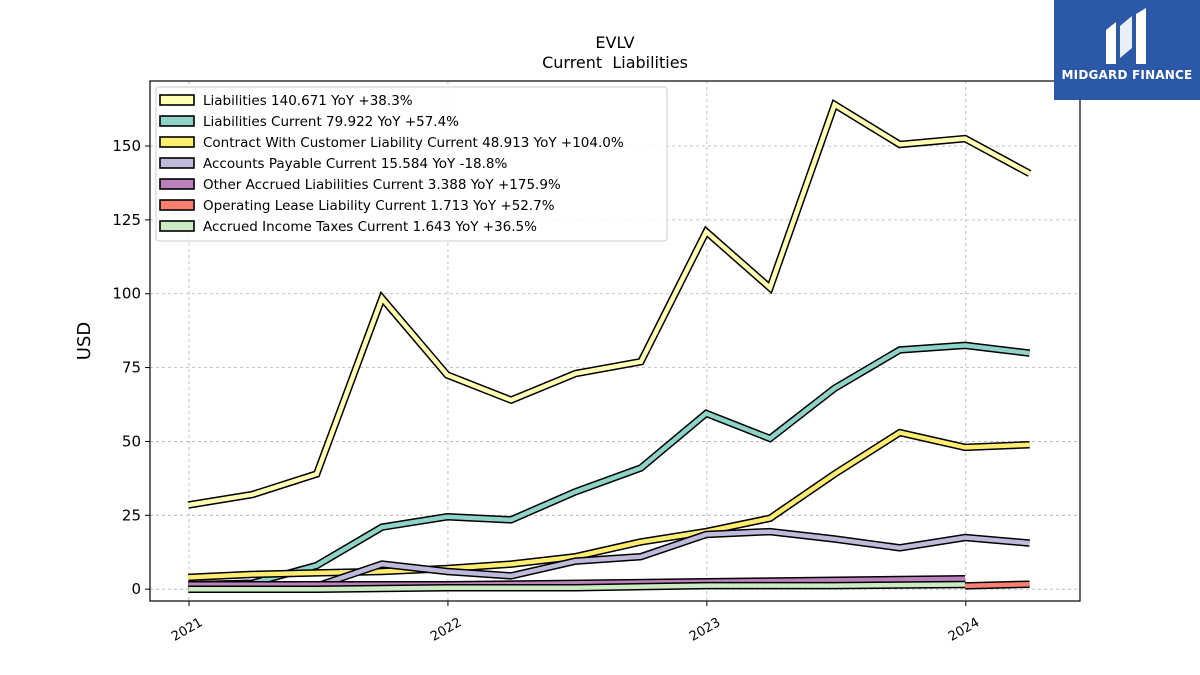 The width and height of the screenshot is (1200, 675). What do you see at coordinates (131, 515) in the screenshot?
I see `y-tick-label: 25` at bounding box center [131, 515].